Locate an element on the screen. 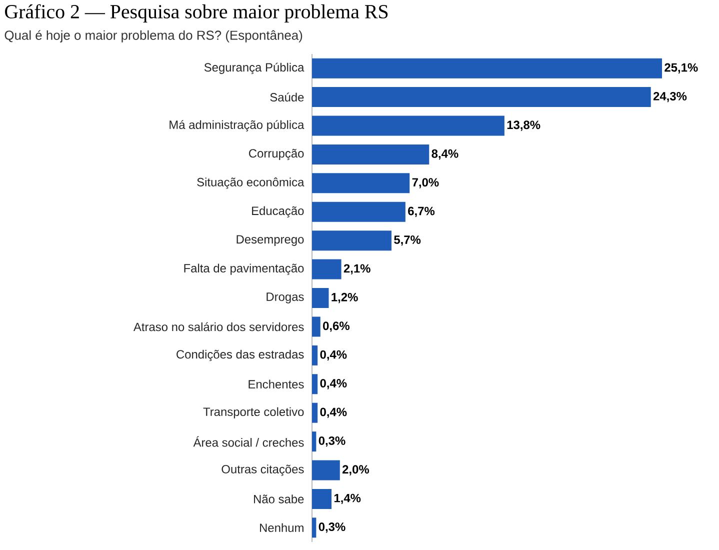 This screenshot has width=719, height=550. data-label: 6,7% is located at coordinates (421, 211).